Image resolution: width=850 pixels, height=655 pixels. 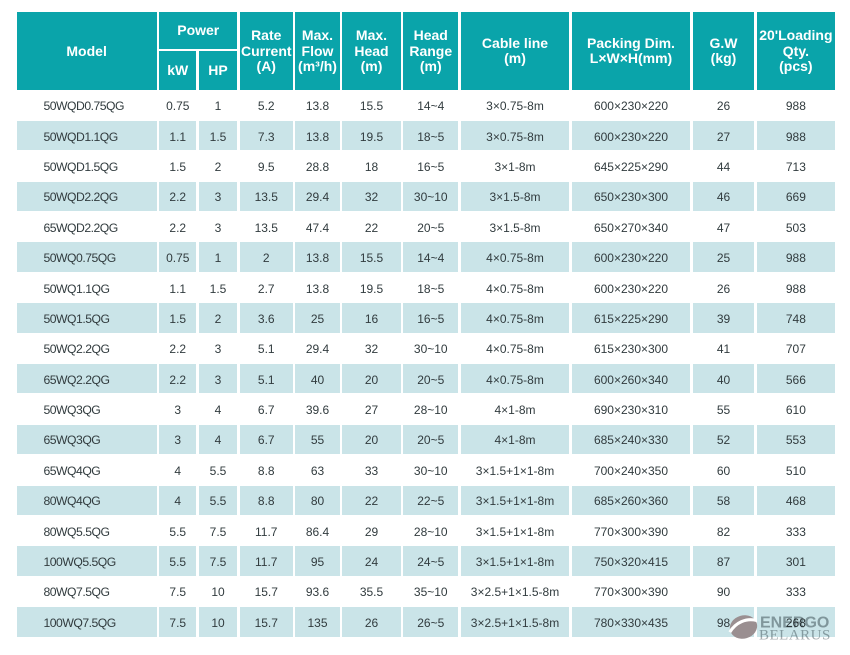 What do you see at coordinates (794, 622) in the screenshot?
I see `svg-text: ENERGO` at bounding box center [794, 622].